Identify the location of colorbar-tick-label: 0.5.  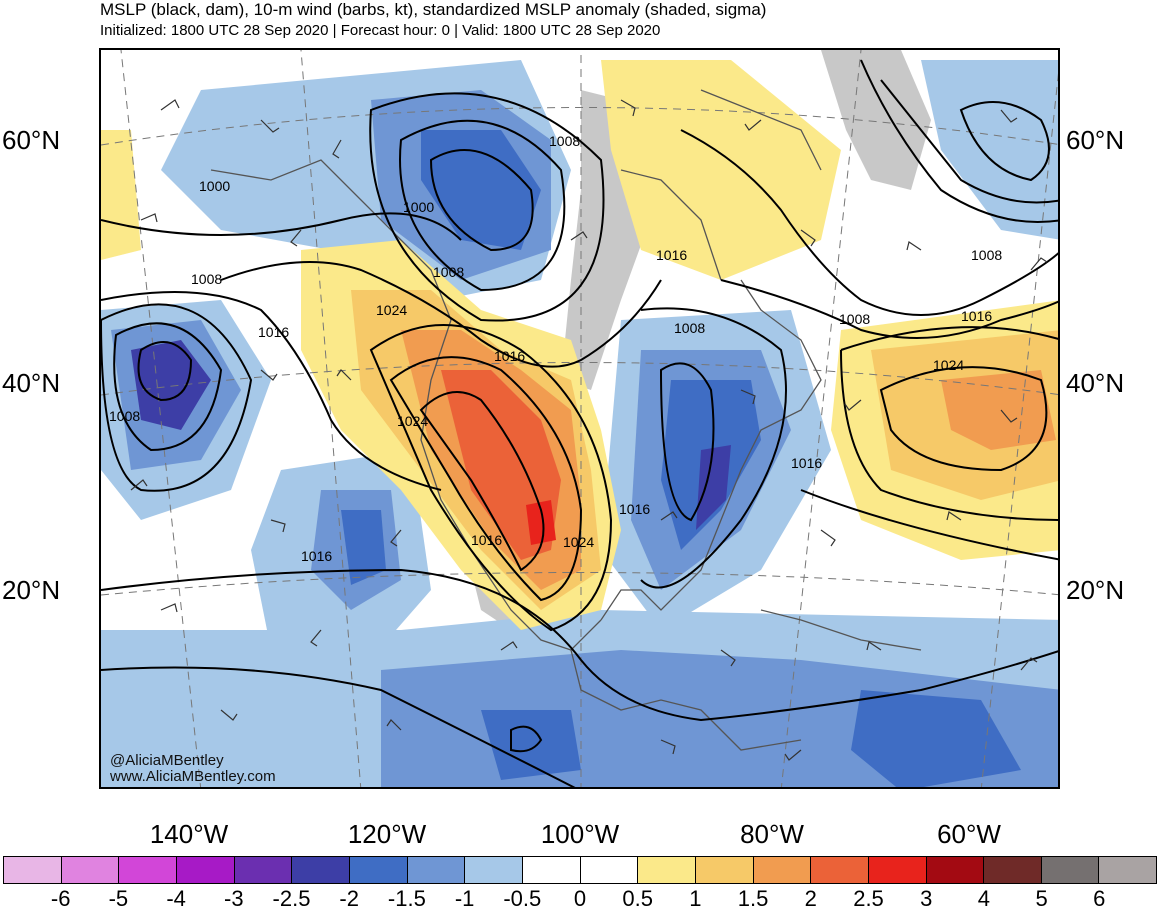
(637, 898).